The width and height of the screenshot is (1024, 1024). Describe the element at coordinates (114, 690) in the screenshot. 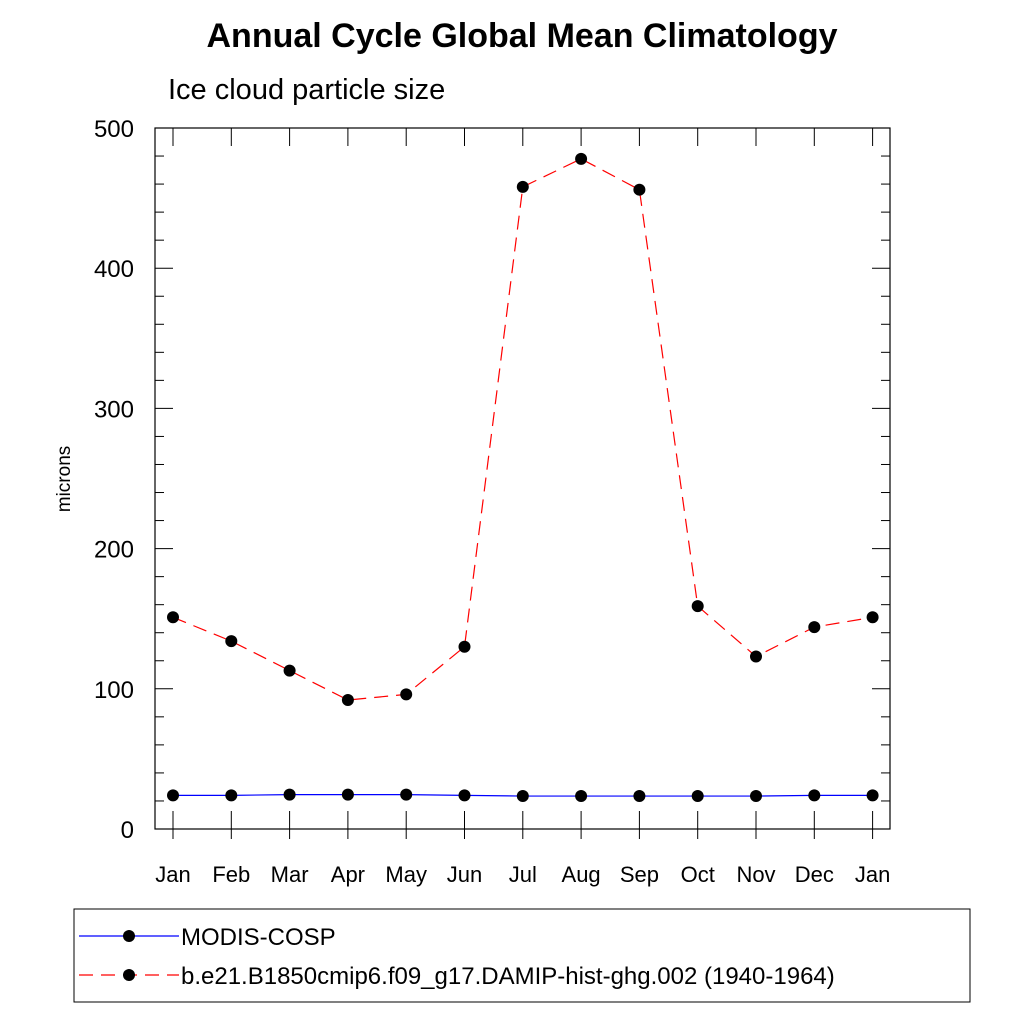

I see `y-tick-label: 100` at that location.